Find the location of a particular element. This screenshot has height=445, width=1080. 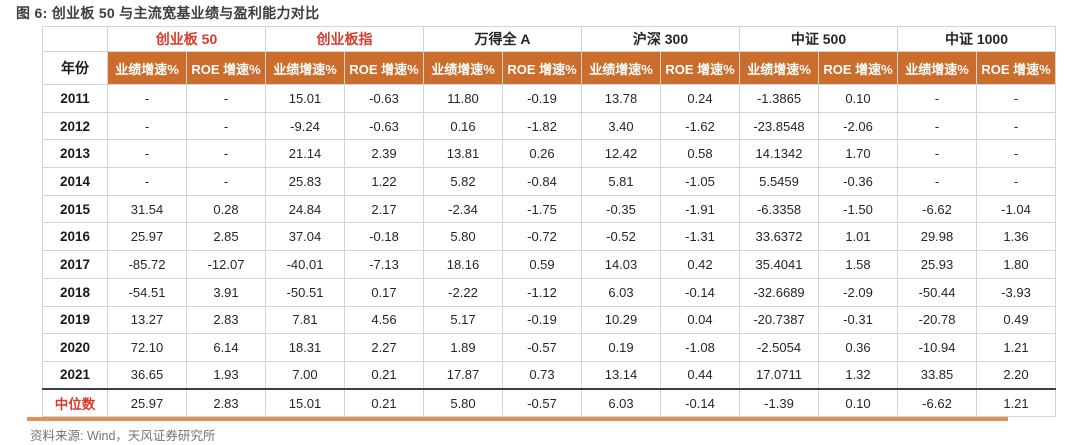

source-note: 资料来源: Wind，天风证券研究所 is located at coordinates (123, 436).